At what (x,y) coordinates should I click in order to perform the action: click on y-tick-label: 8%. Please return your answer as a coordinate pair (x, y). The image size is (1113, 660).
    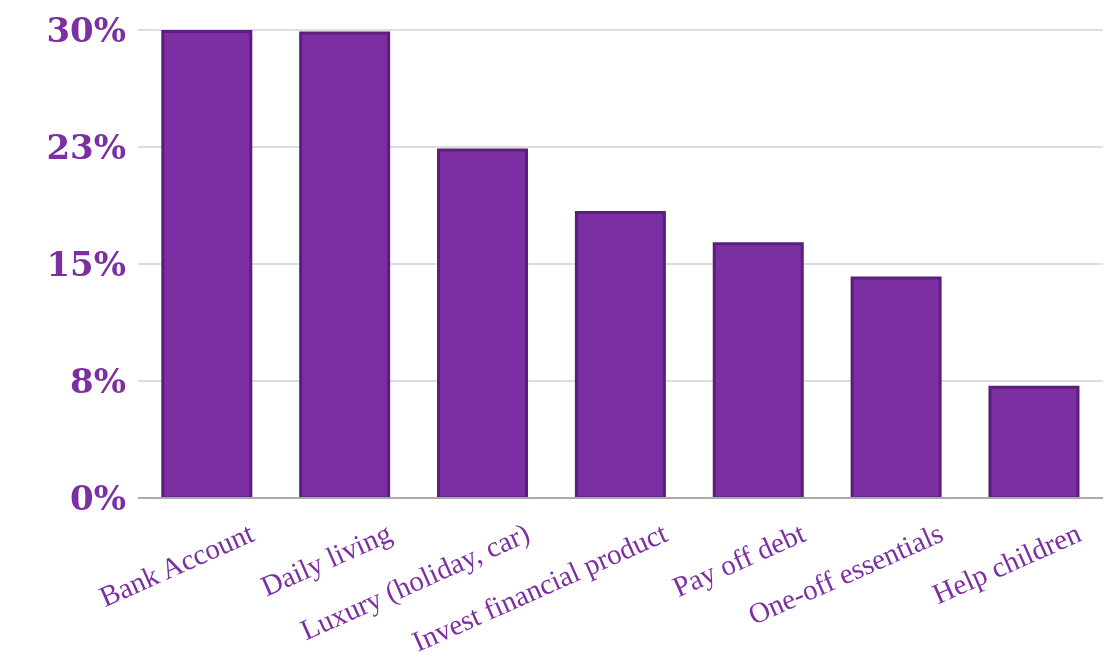
    Looking at the image, I should click on (98, 381).